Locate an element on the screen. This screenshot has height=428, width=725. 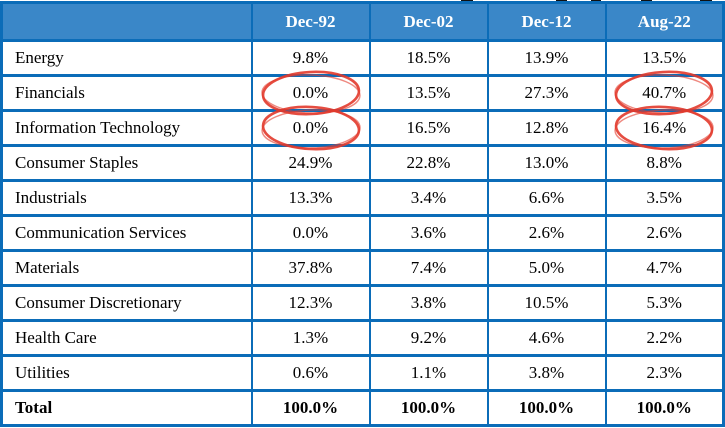
cell-value: 16.5% is located at coordinates (428, 128).